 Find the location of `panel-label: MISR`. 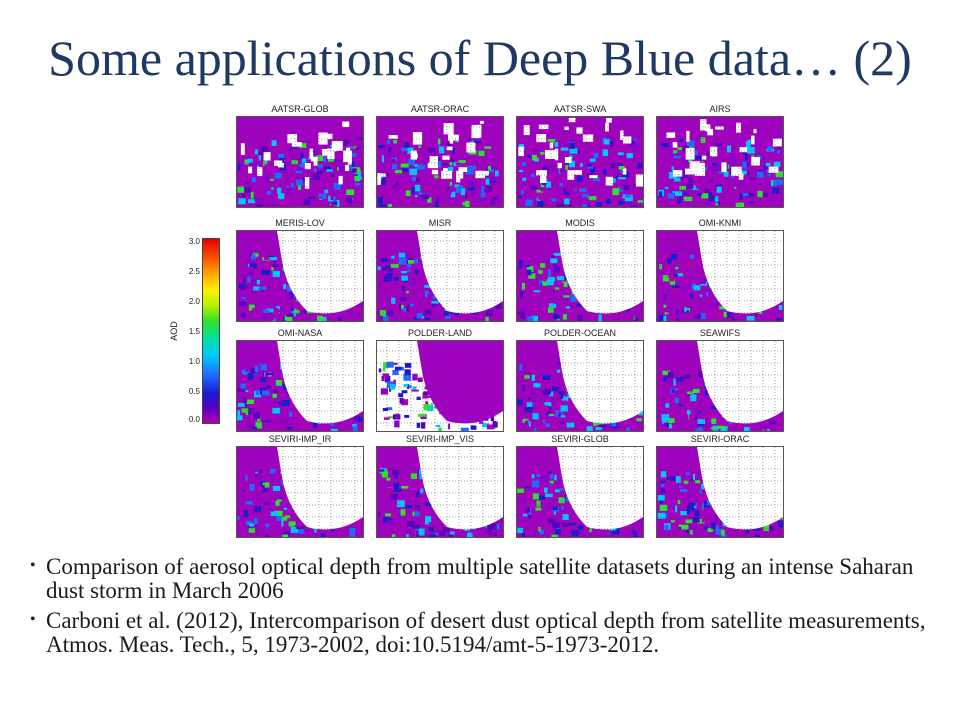

panel-label: MISR is located at coordinates (440, 223).